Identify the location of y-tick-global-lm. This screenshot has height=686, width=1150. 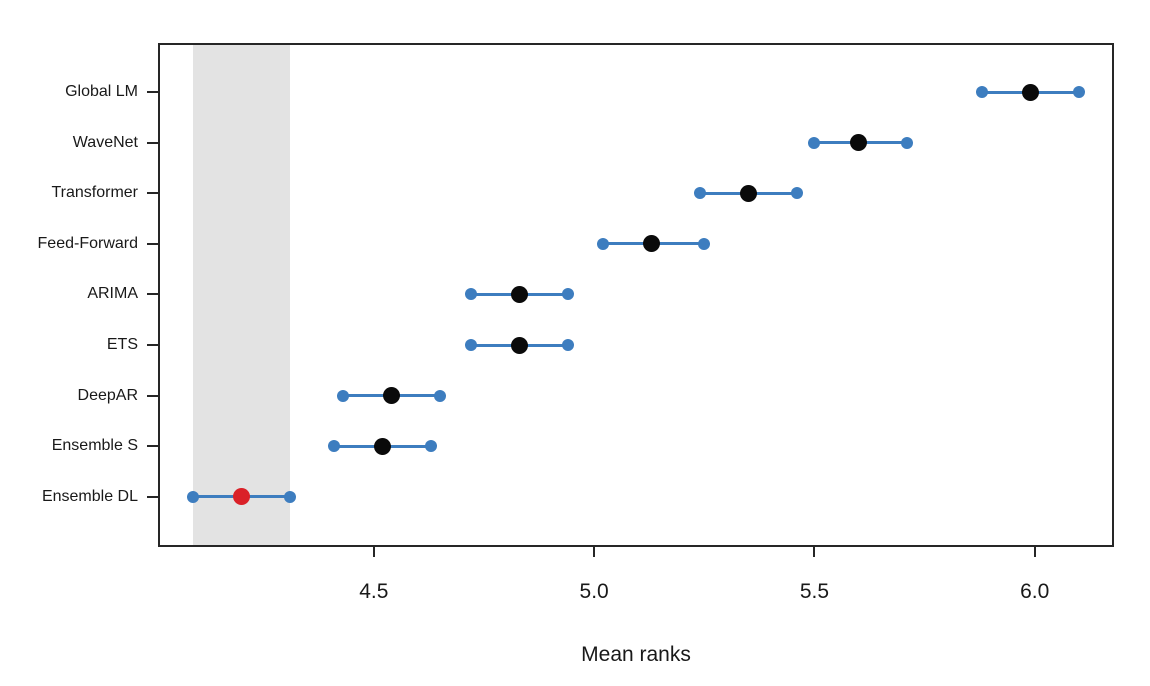
(152, 92).